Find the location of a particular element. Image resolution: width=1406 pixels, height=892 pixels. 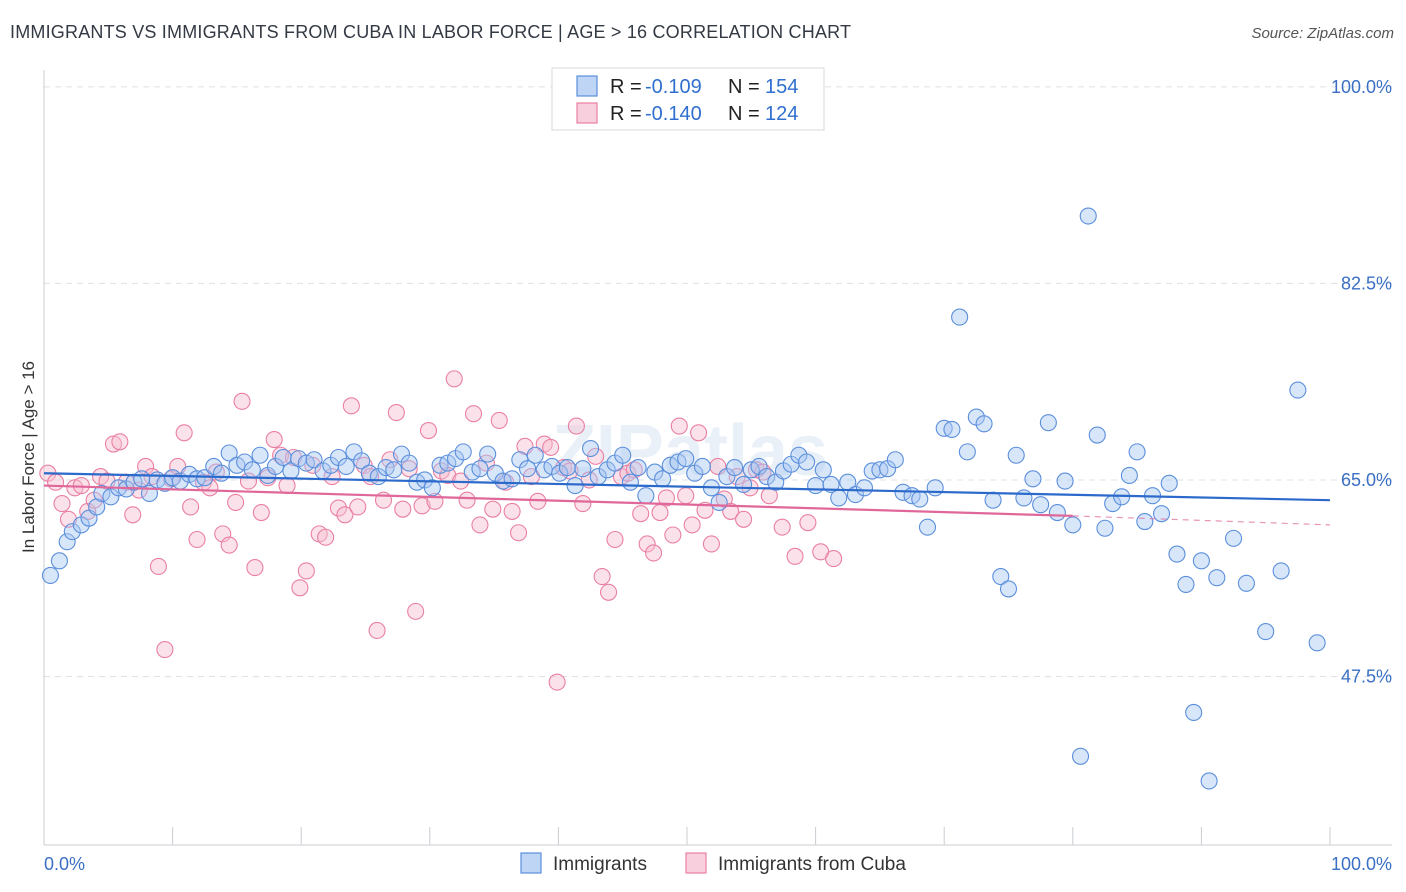

top-legend: R = -0.109 N = 154 R = -0.140 N = 124 is located at coordinates (688, 99).